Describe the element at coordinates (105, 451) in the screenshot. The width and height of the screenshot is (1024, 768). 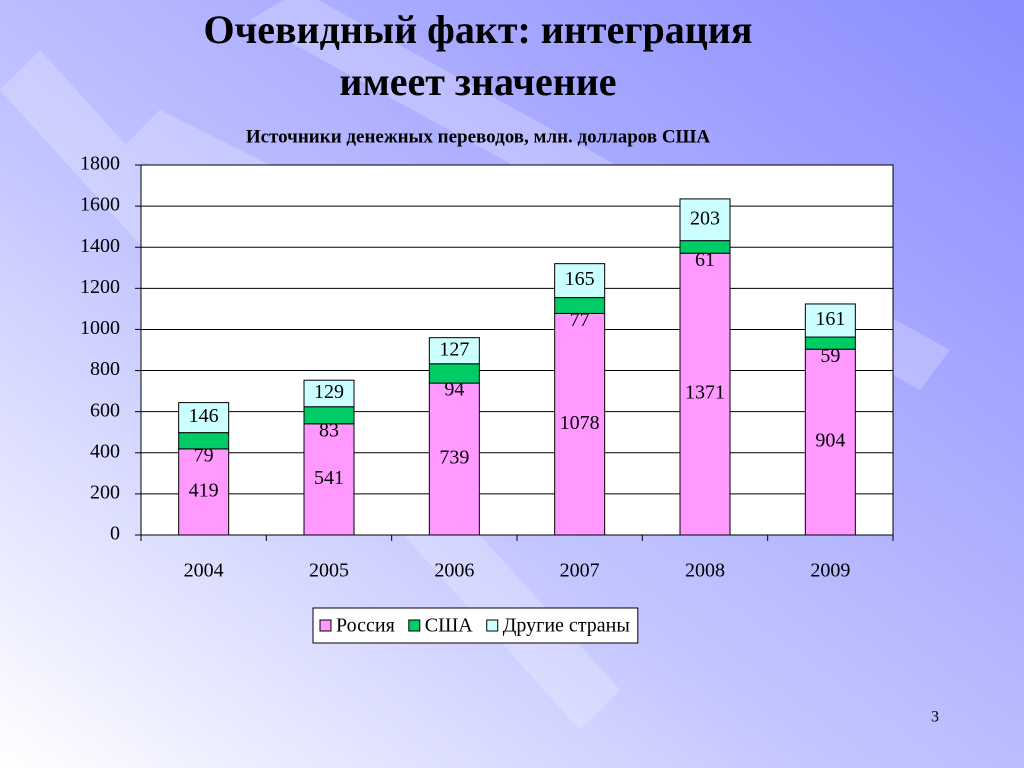
I see `y-tick-label: 400` at that location.